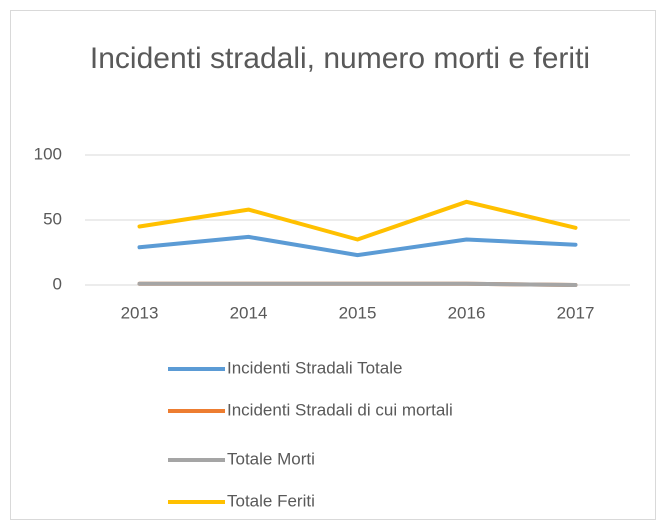 The height and width of the screenshot is (529, 667). I want to click on x-tick-label: 2017, so click(576, 312).